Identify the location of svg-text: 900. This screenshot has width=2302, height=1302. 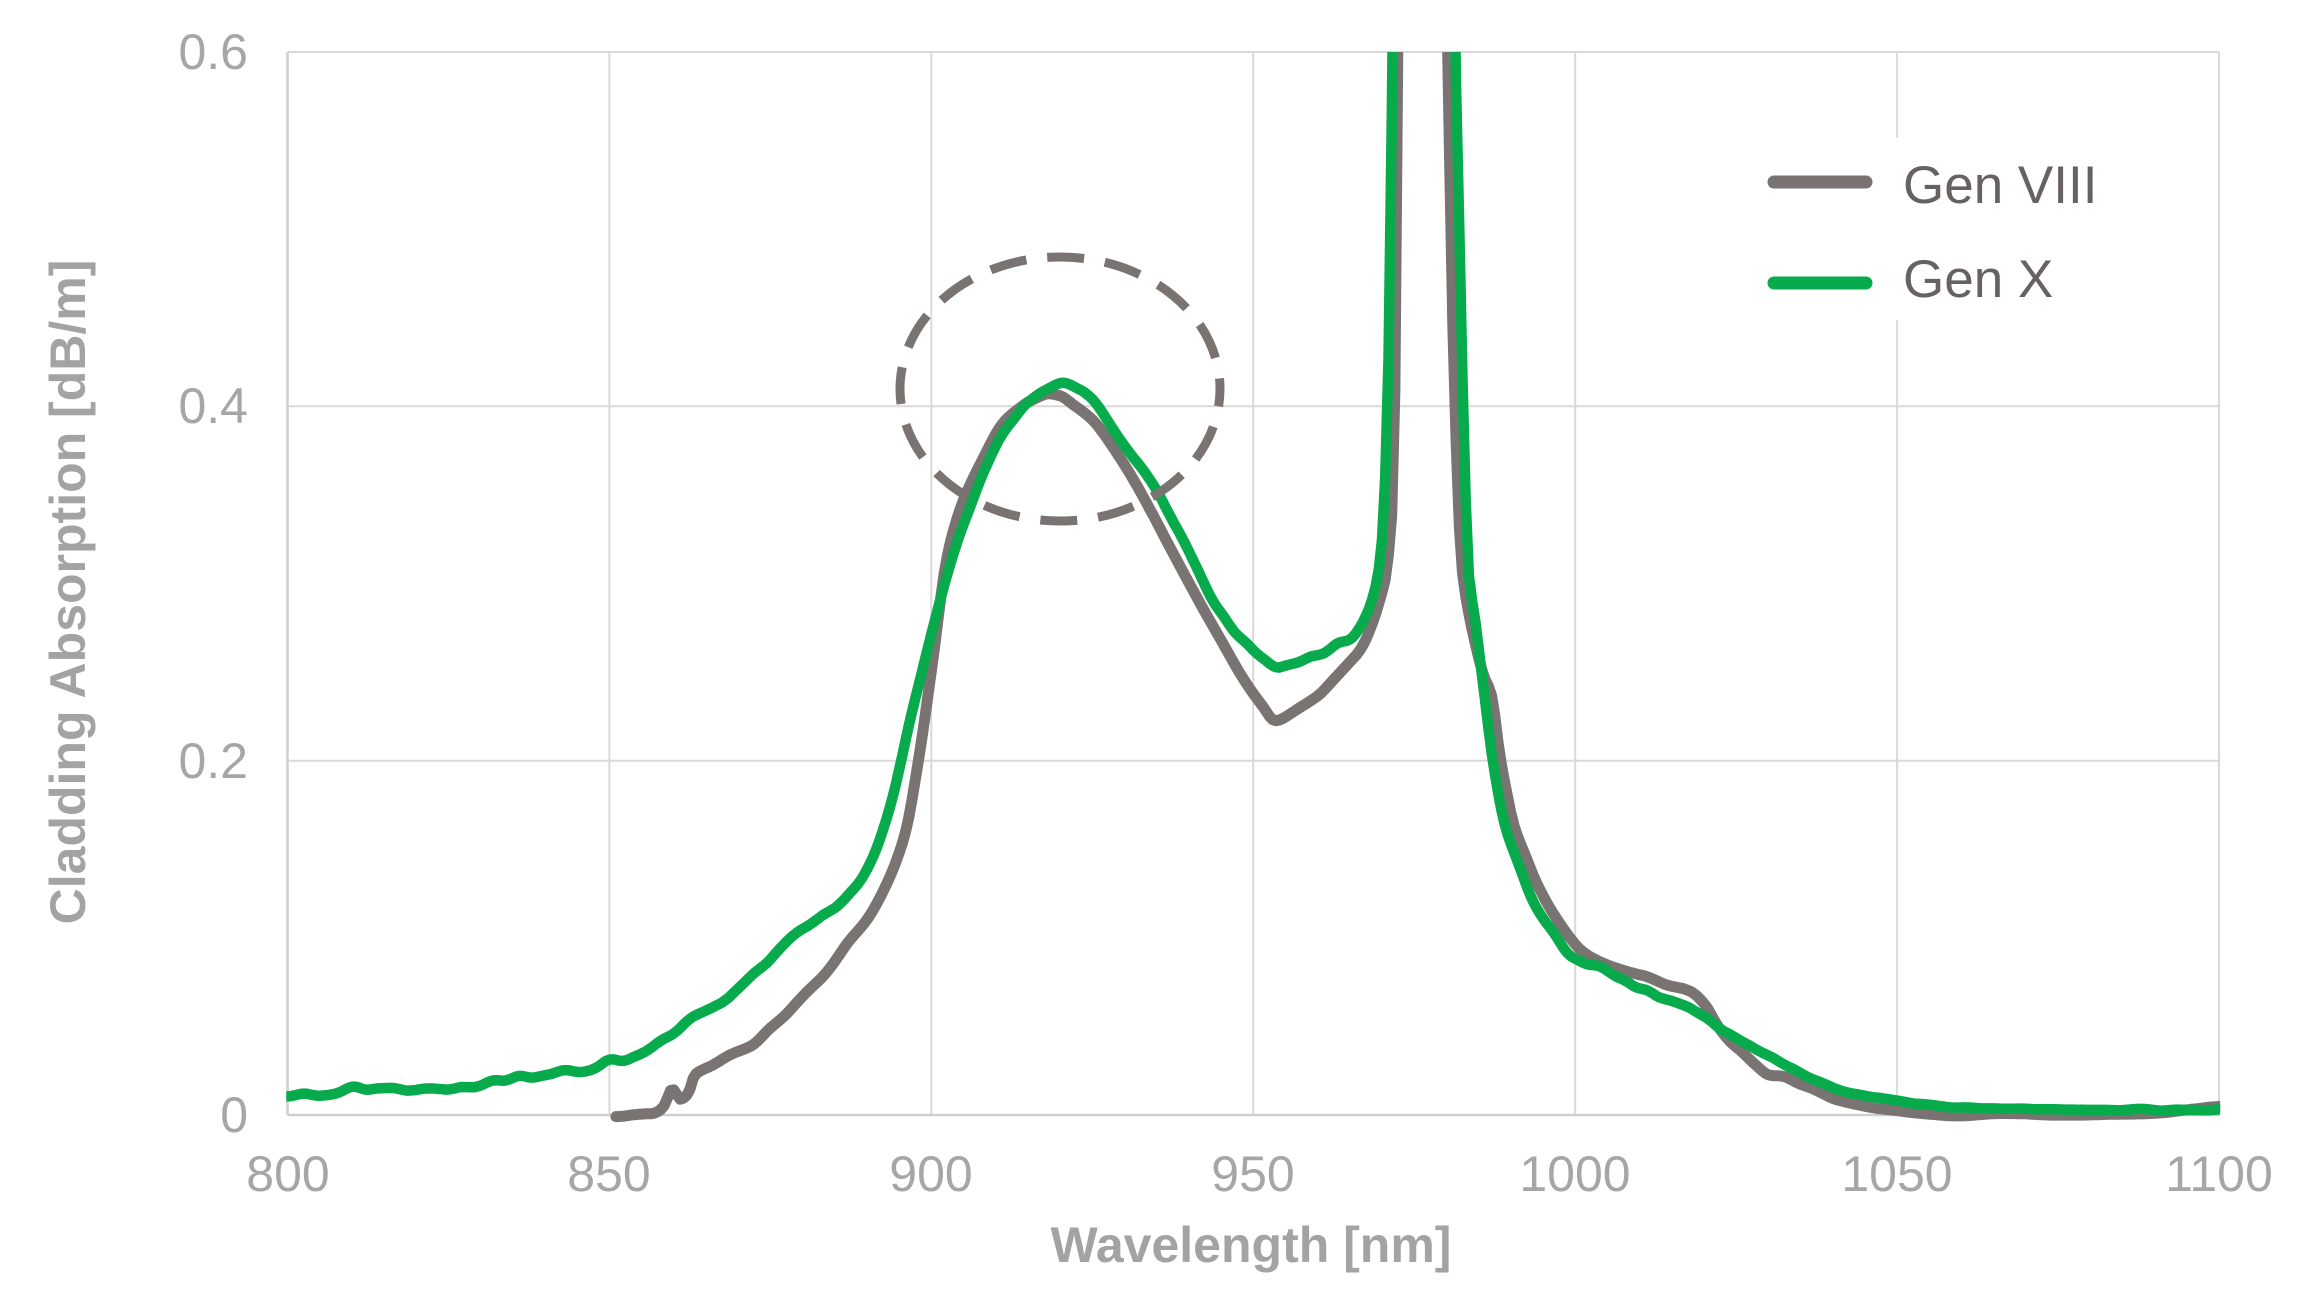
(930, 1174).